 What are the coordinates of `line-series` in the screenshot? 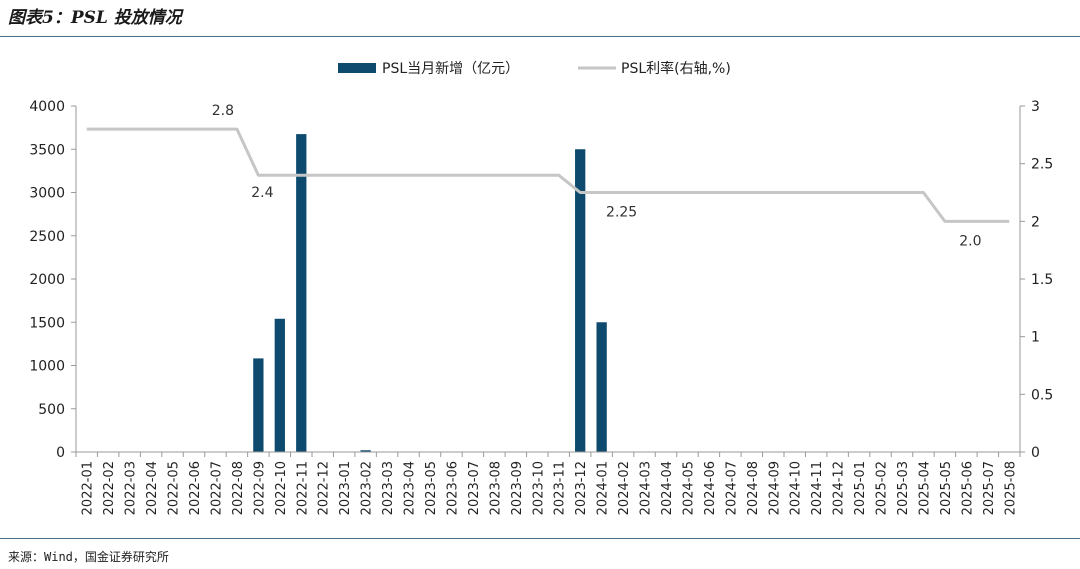 It's located at (548, 175).